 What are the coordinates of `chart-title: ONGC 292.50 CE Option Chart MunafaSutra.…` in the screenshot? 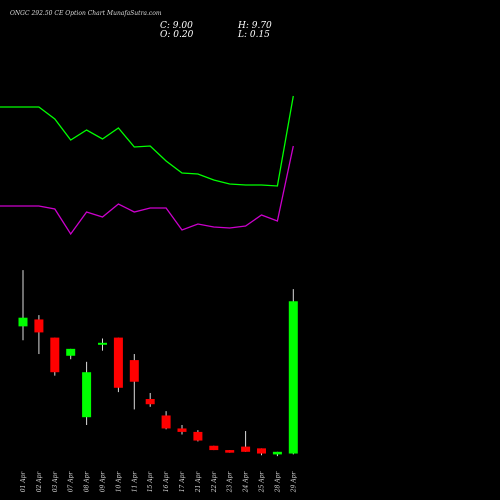 It's located at (86, 13).